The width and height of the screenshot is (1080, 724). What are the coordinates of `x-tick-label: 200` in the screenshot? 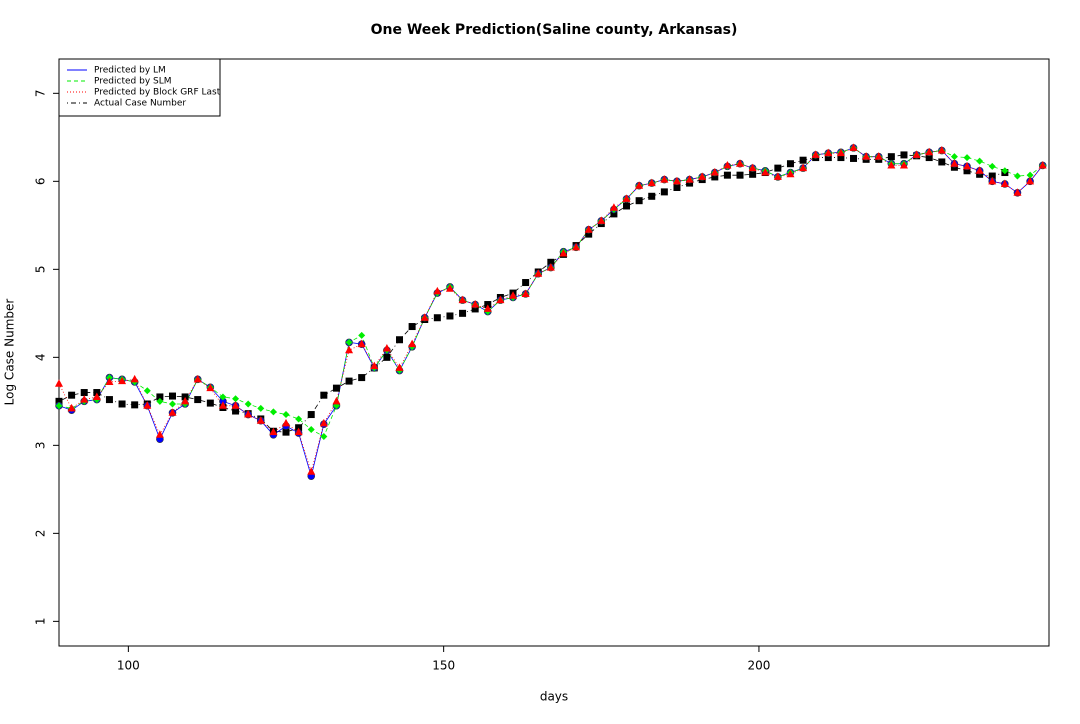 It's located at (758, 666).